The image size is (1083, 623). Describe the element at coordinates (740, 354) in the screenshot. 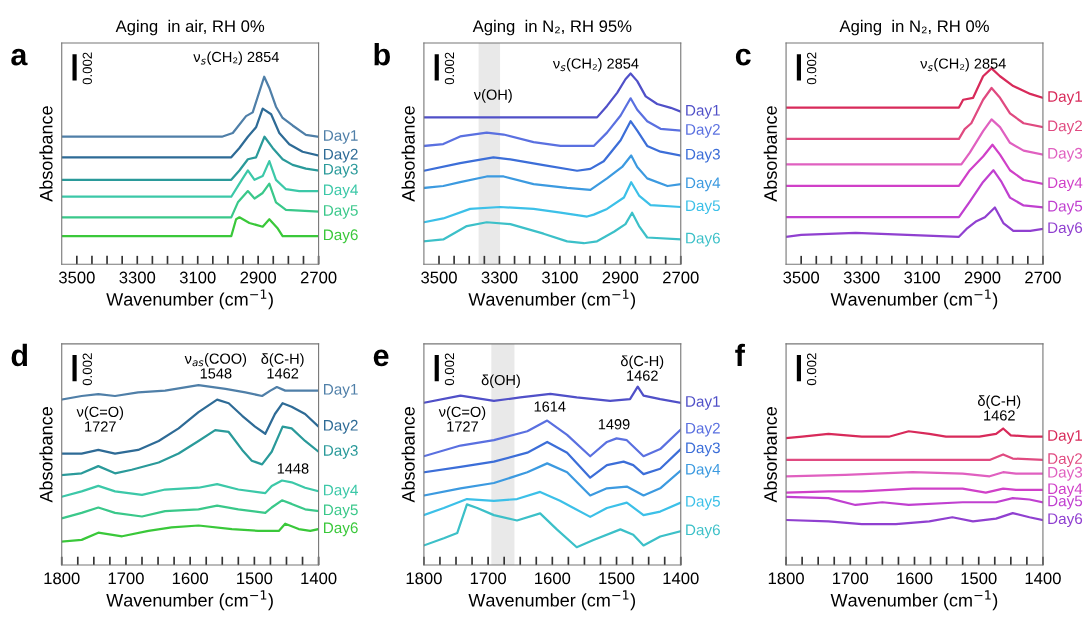

I see `text: f` at that location.